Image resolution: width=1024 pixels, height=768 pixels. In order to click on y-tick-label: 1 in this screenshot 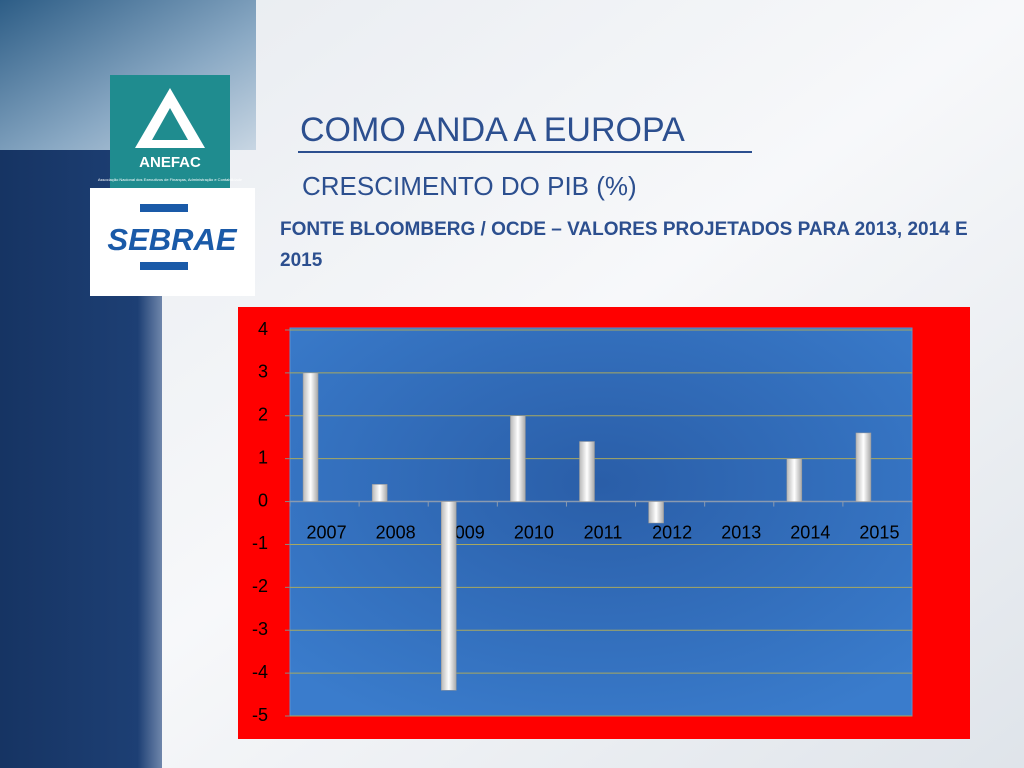, I will do `click(263, 457)`.